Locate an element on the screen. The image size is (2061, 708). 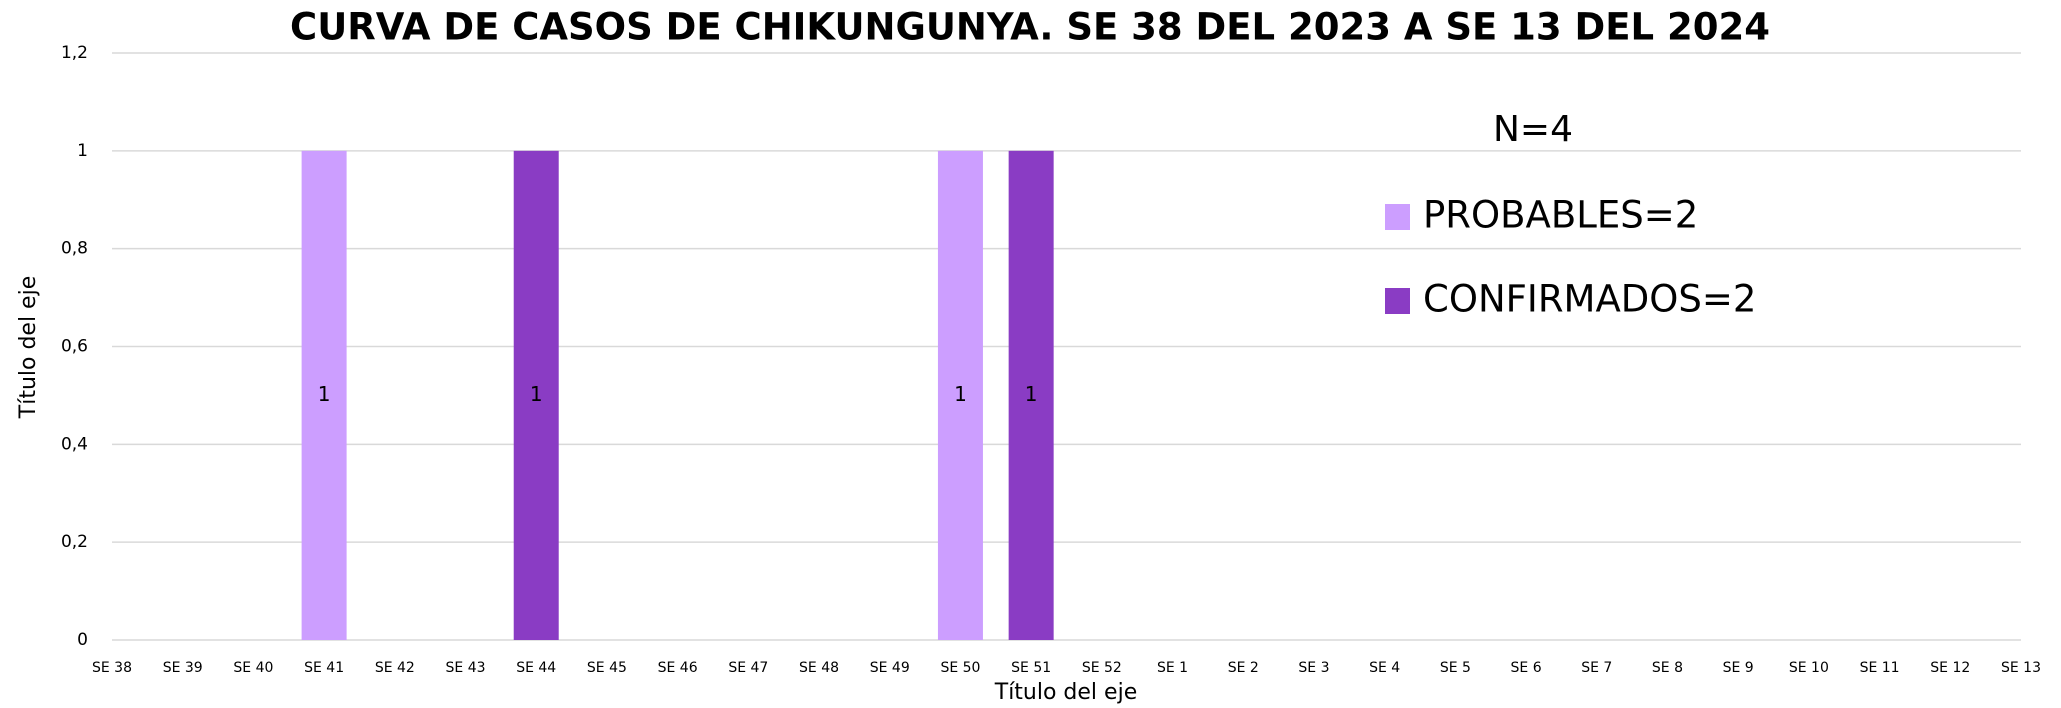
x-tick-label: SE 52 is located at coordinates (1102, 668).